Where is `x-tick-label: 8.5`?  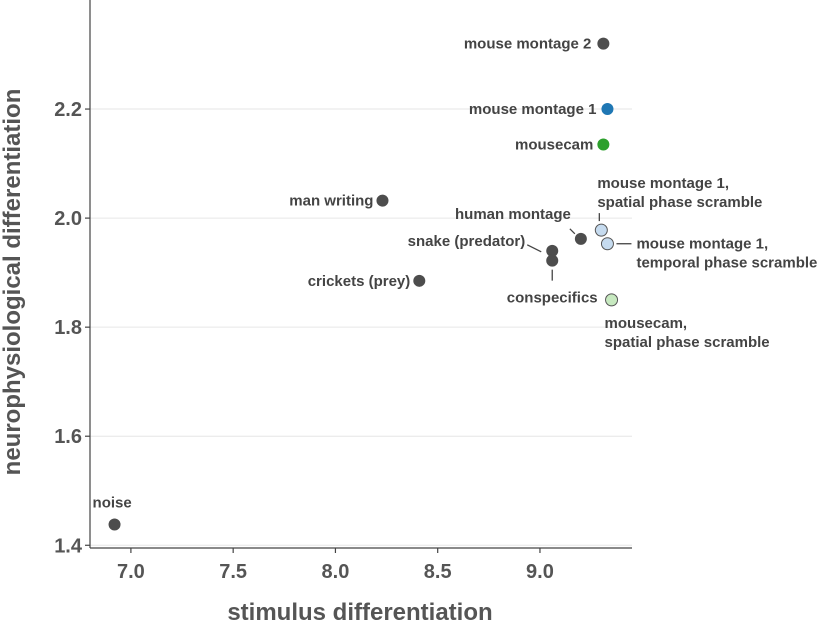
x-tick-label: 8.5 is located at coordinates (438, 572).